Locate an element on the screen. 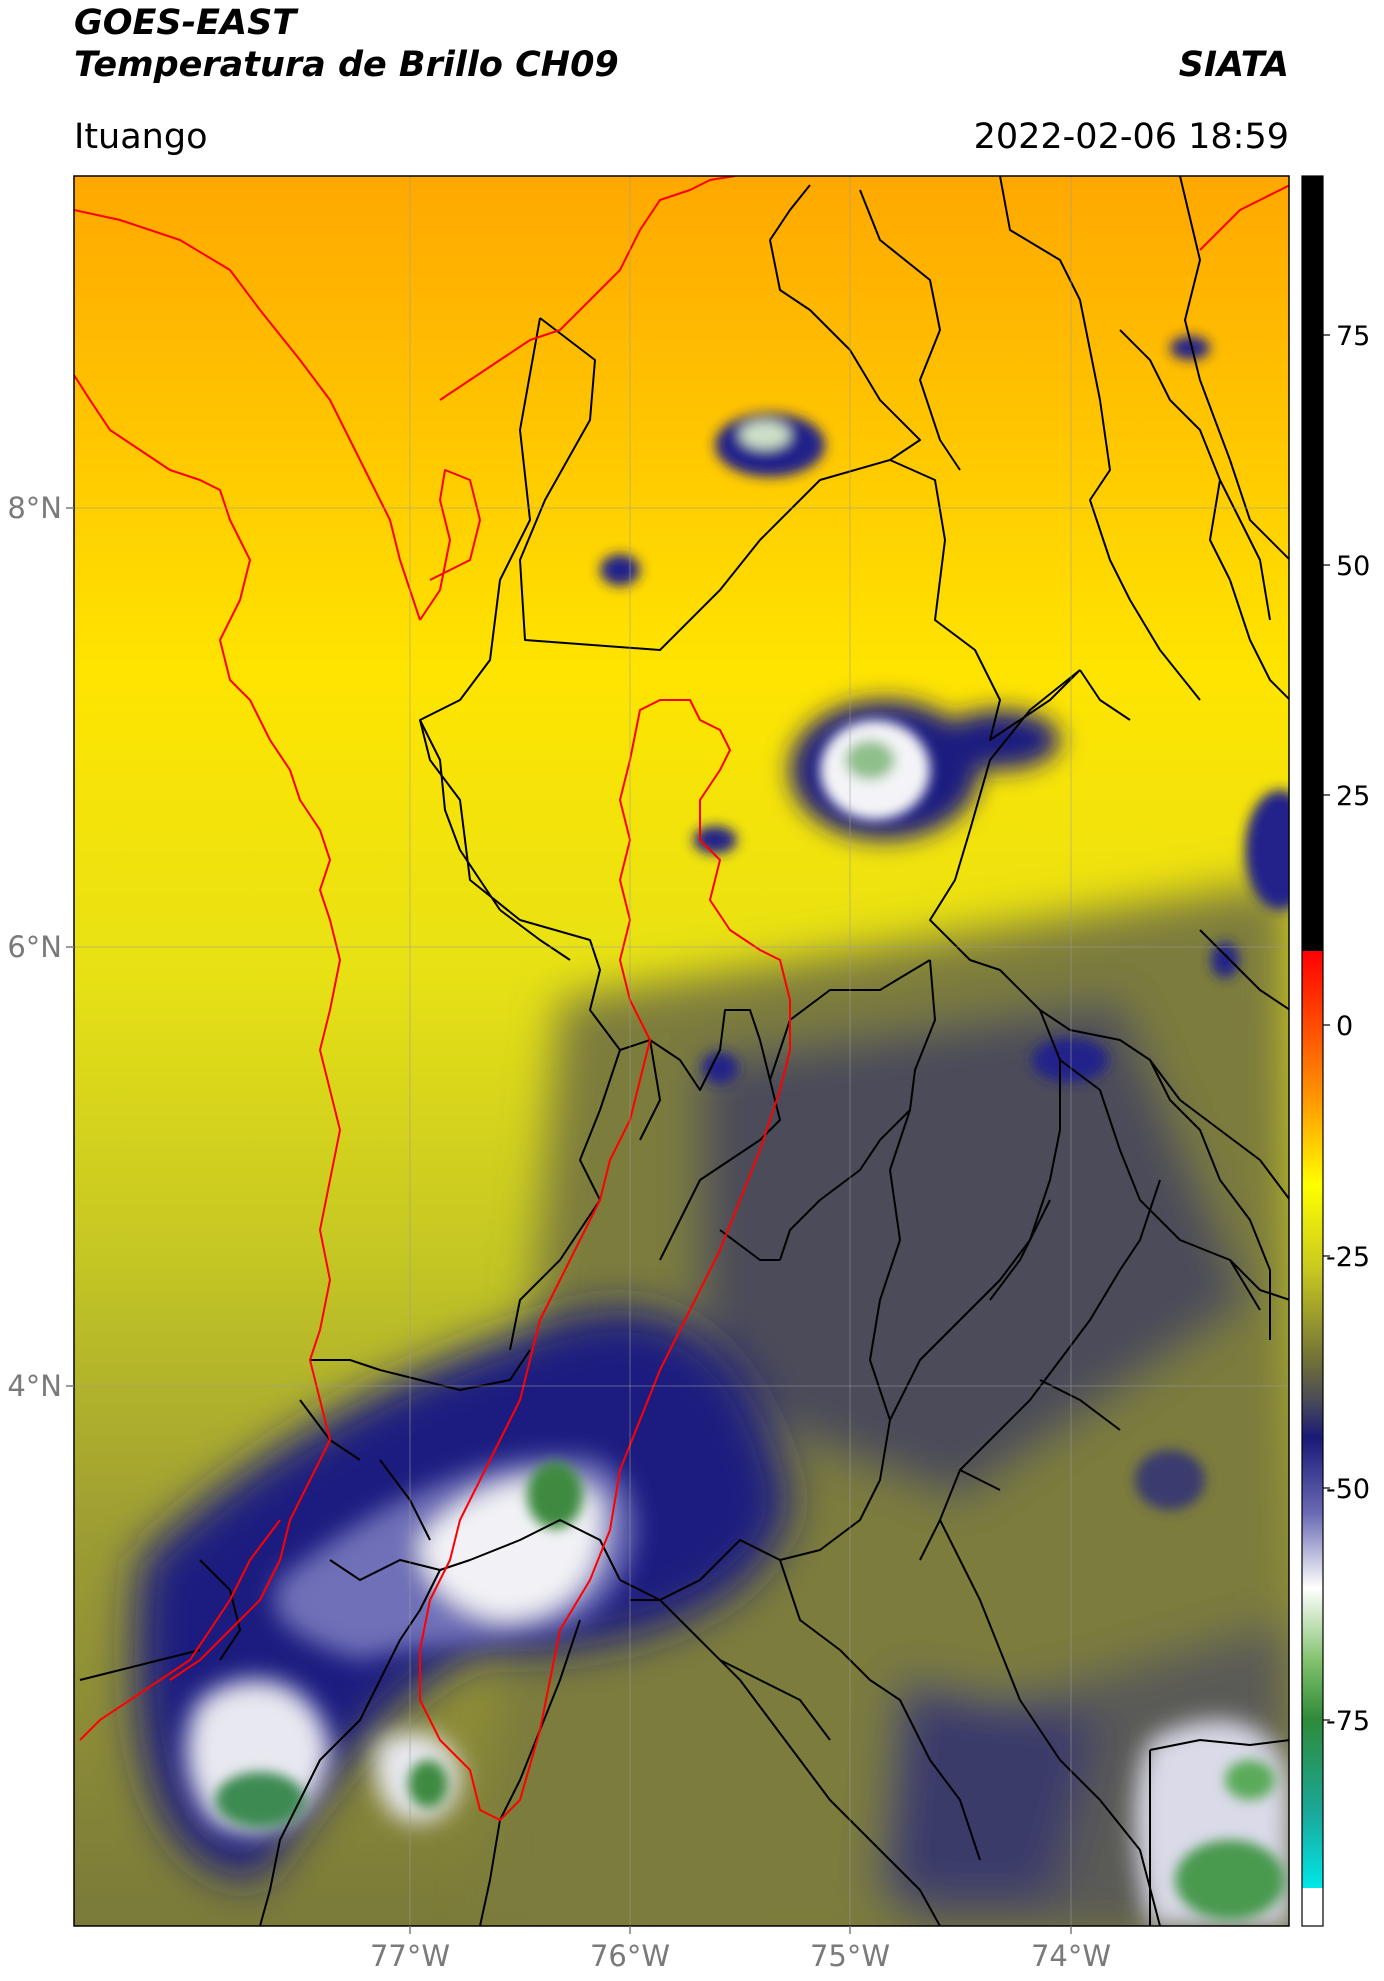  institution-label: SIATA is located at coordinates (1233, 65).